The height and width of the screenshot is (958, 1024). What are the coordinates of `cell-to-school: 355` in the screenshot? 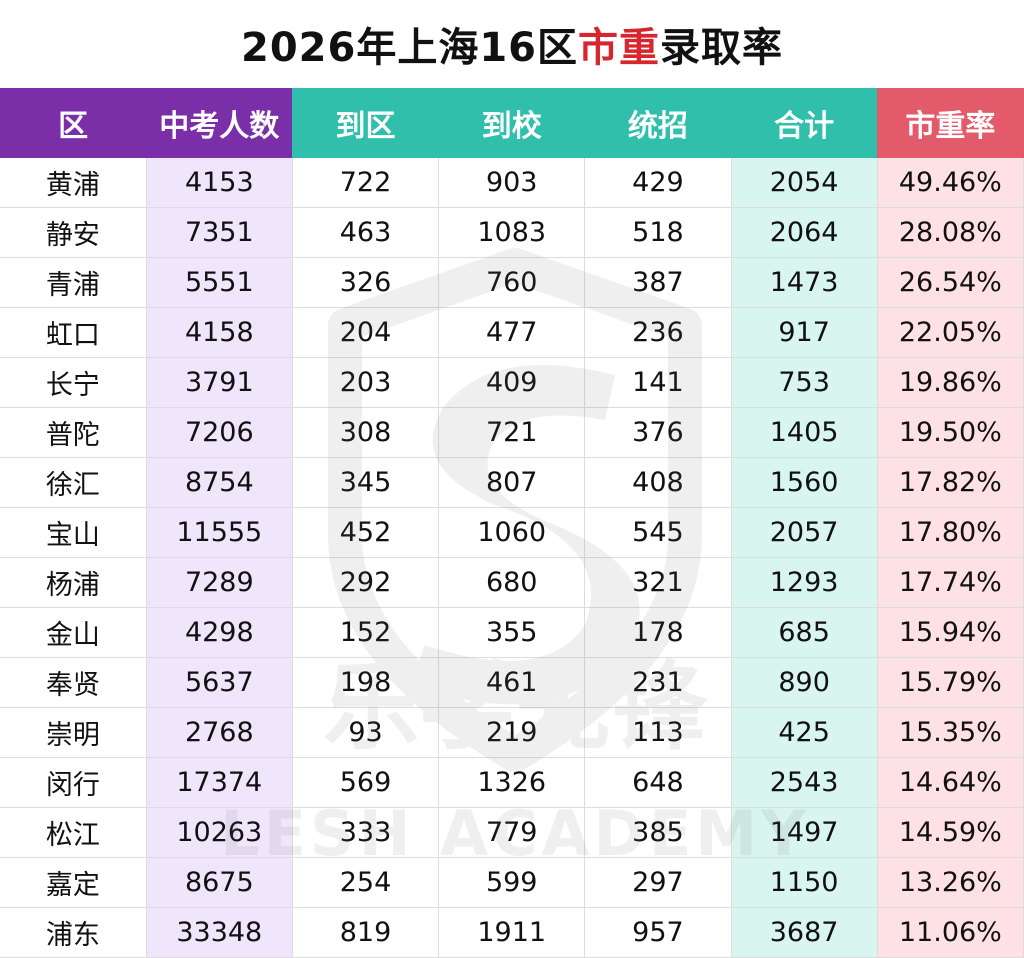 It's located at (512, 632).